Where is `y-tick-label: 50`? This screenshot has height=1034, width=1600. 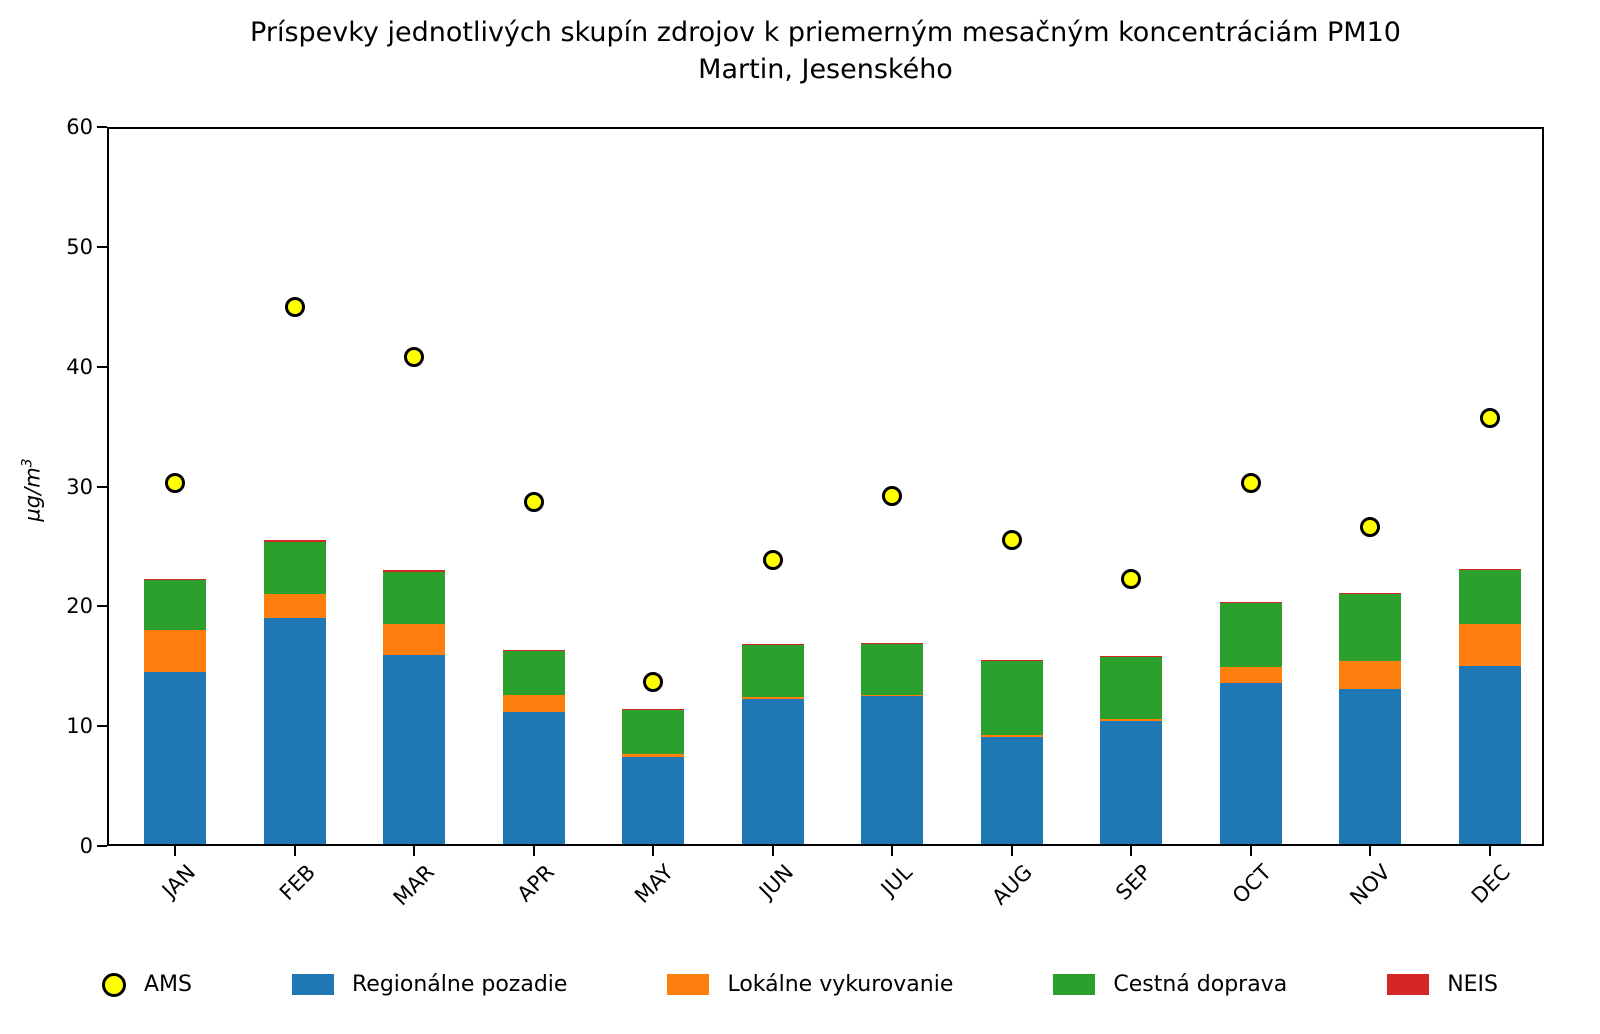
y-tick-label: 50 is located at coordinates (79, 246).